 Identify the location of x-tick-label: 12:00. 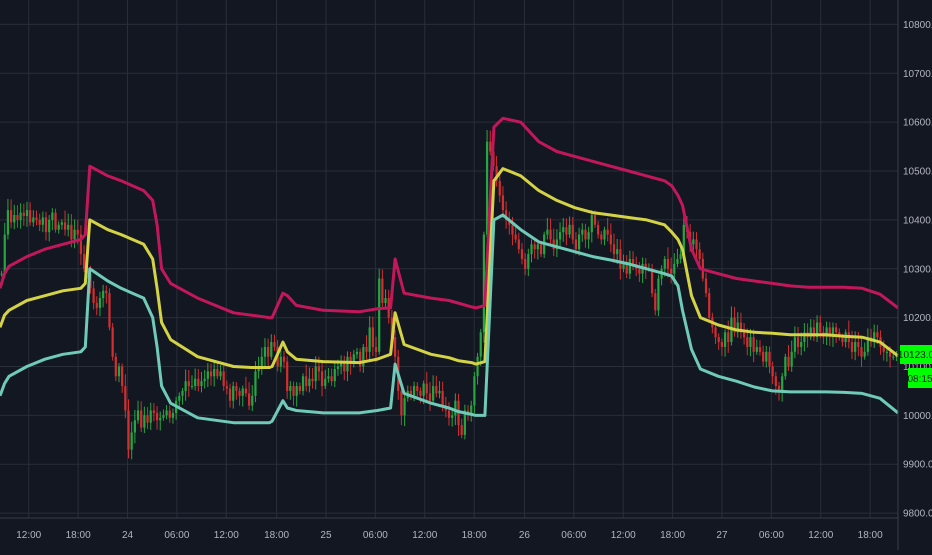
(424, 535).